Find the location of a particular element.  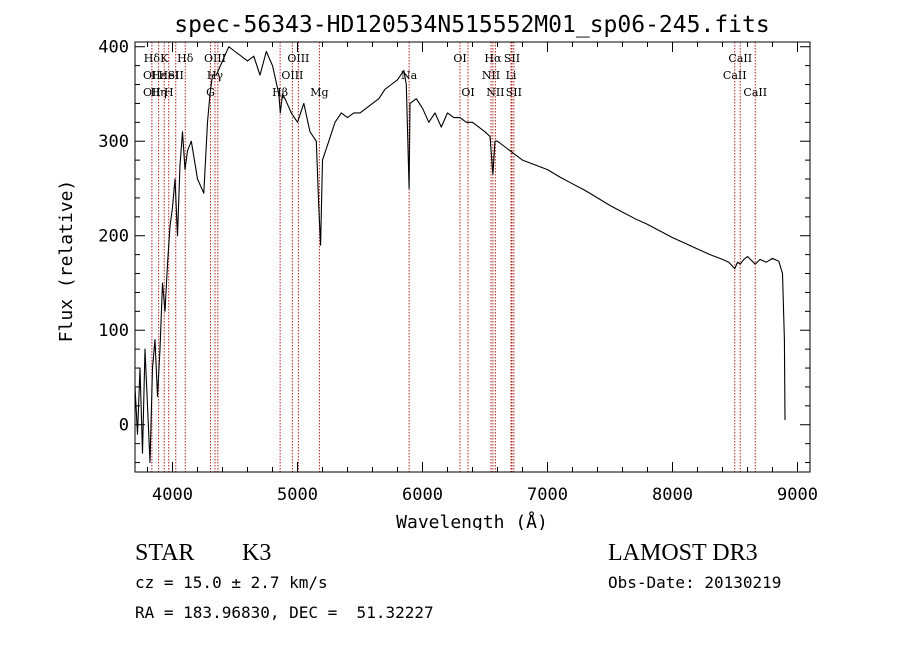

x-tick-label: 6000 is located at coordinates (422, 495).